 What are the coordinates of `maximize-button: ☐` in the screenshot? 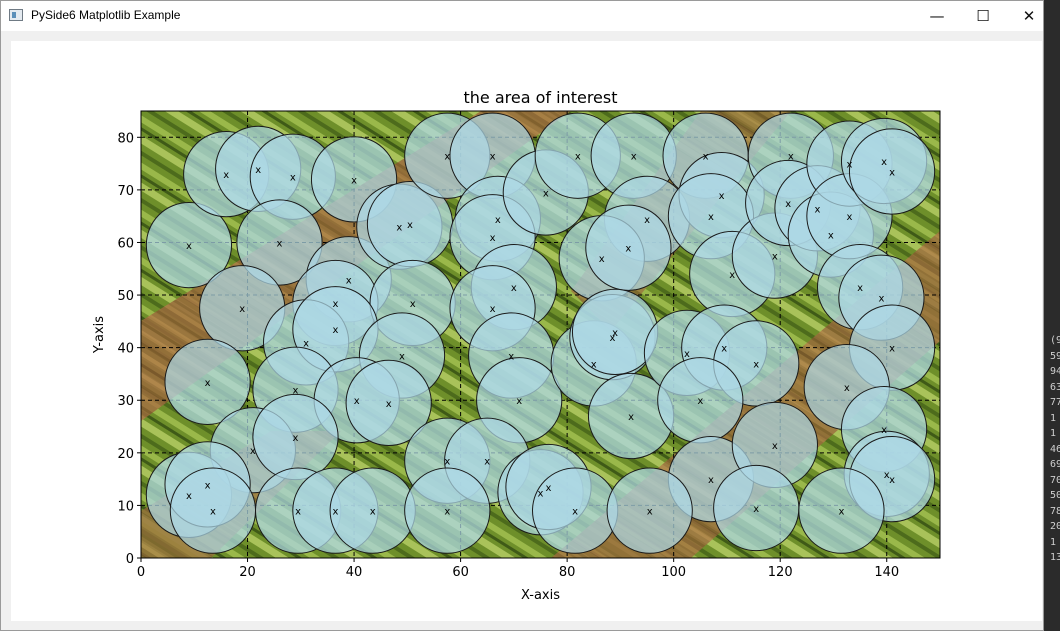 It's located at (983, 16).